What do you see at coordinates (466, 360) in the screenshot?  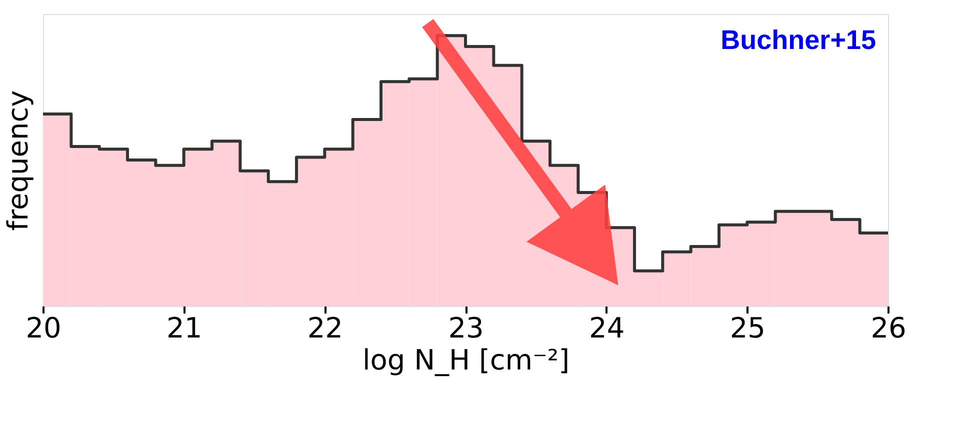 I see `x-axis-title: log N_H [cm⁻²]` at bounding box center [466, 360].